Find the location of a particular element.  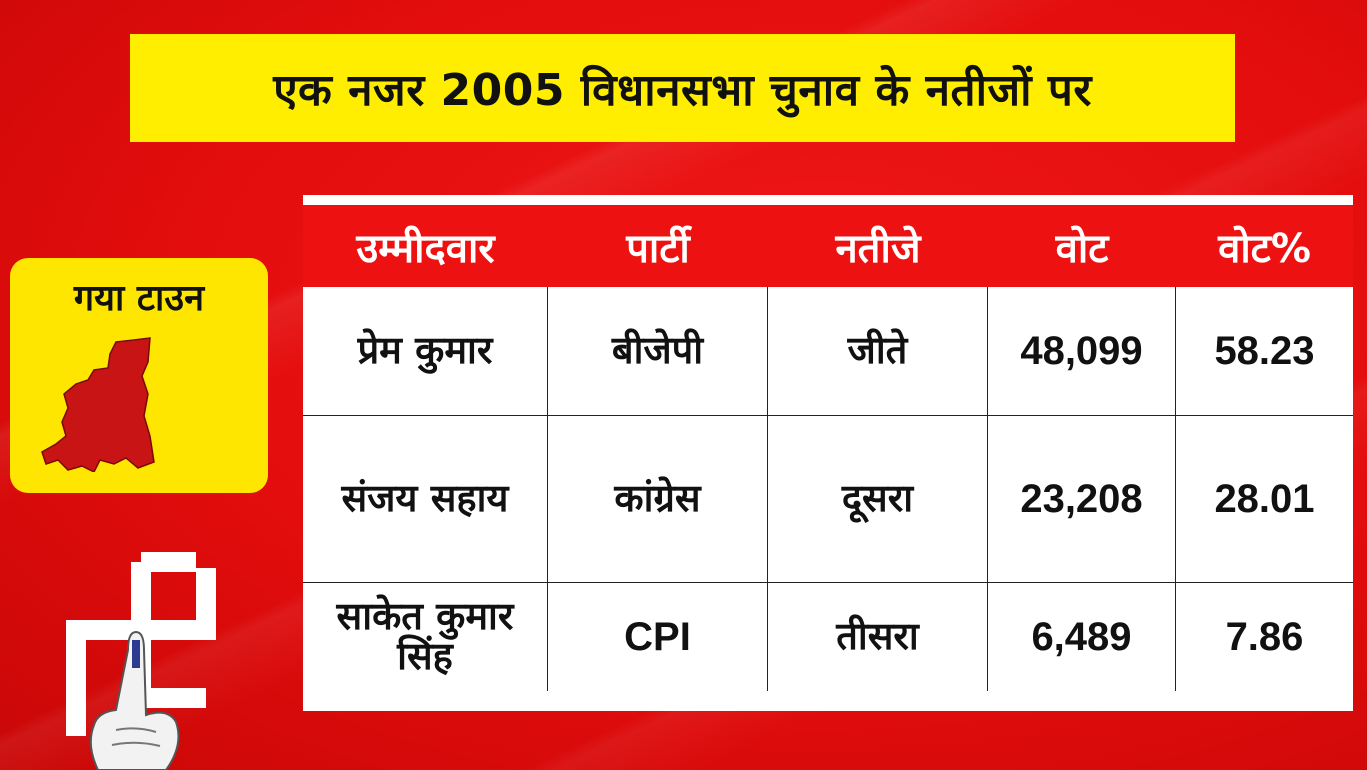

constituency-card: गया टाउन is located at coordinates (139, 375).